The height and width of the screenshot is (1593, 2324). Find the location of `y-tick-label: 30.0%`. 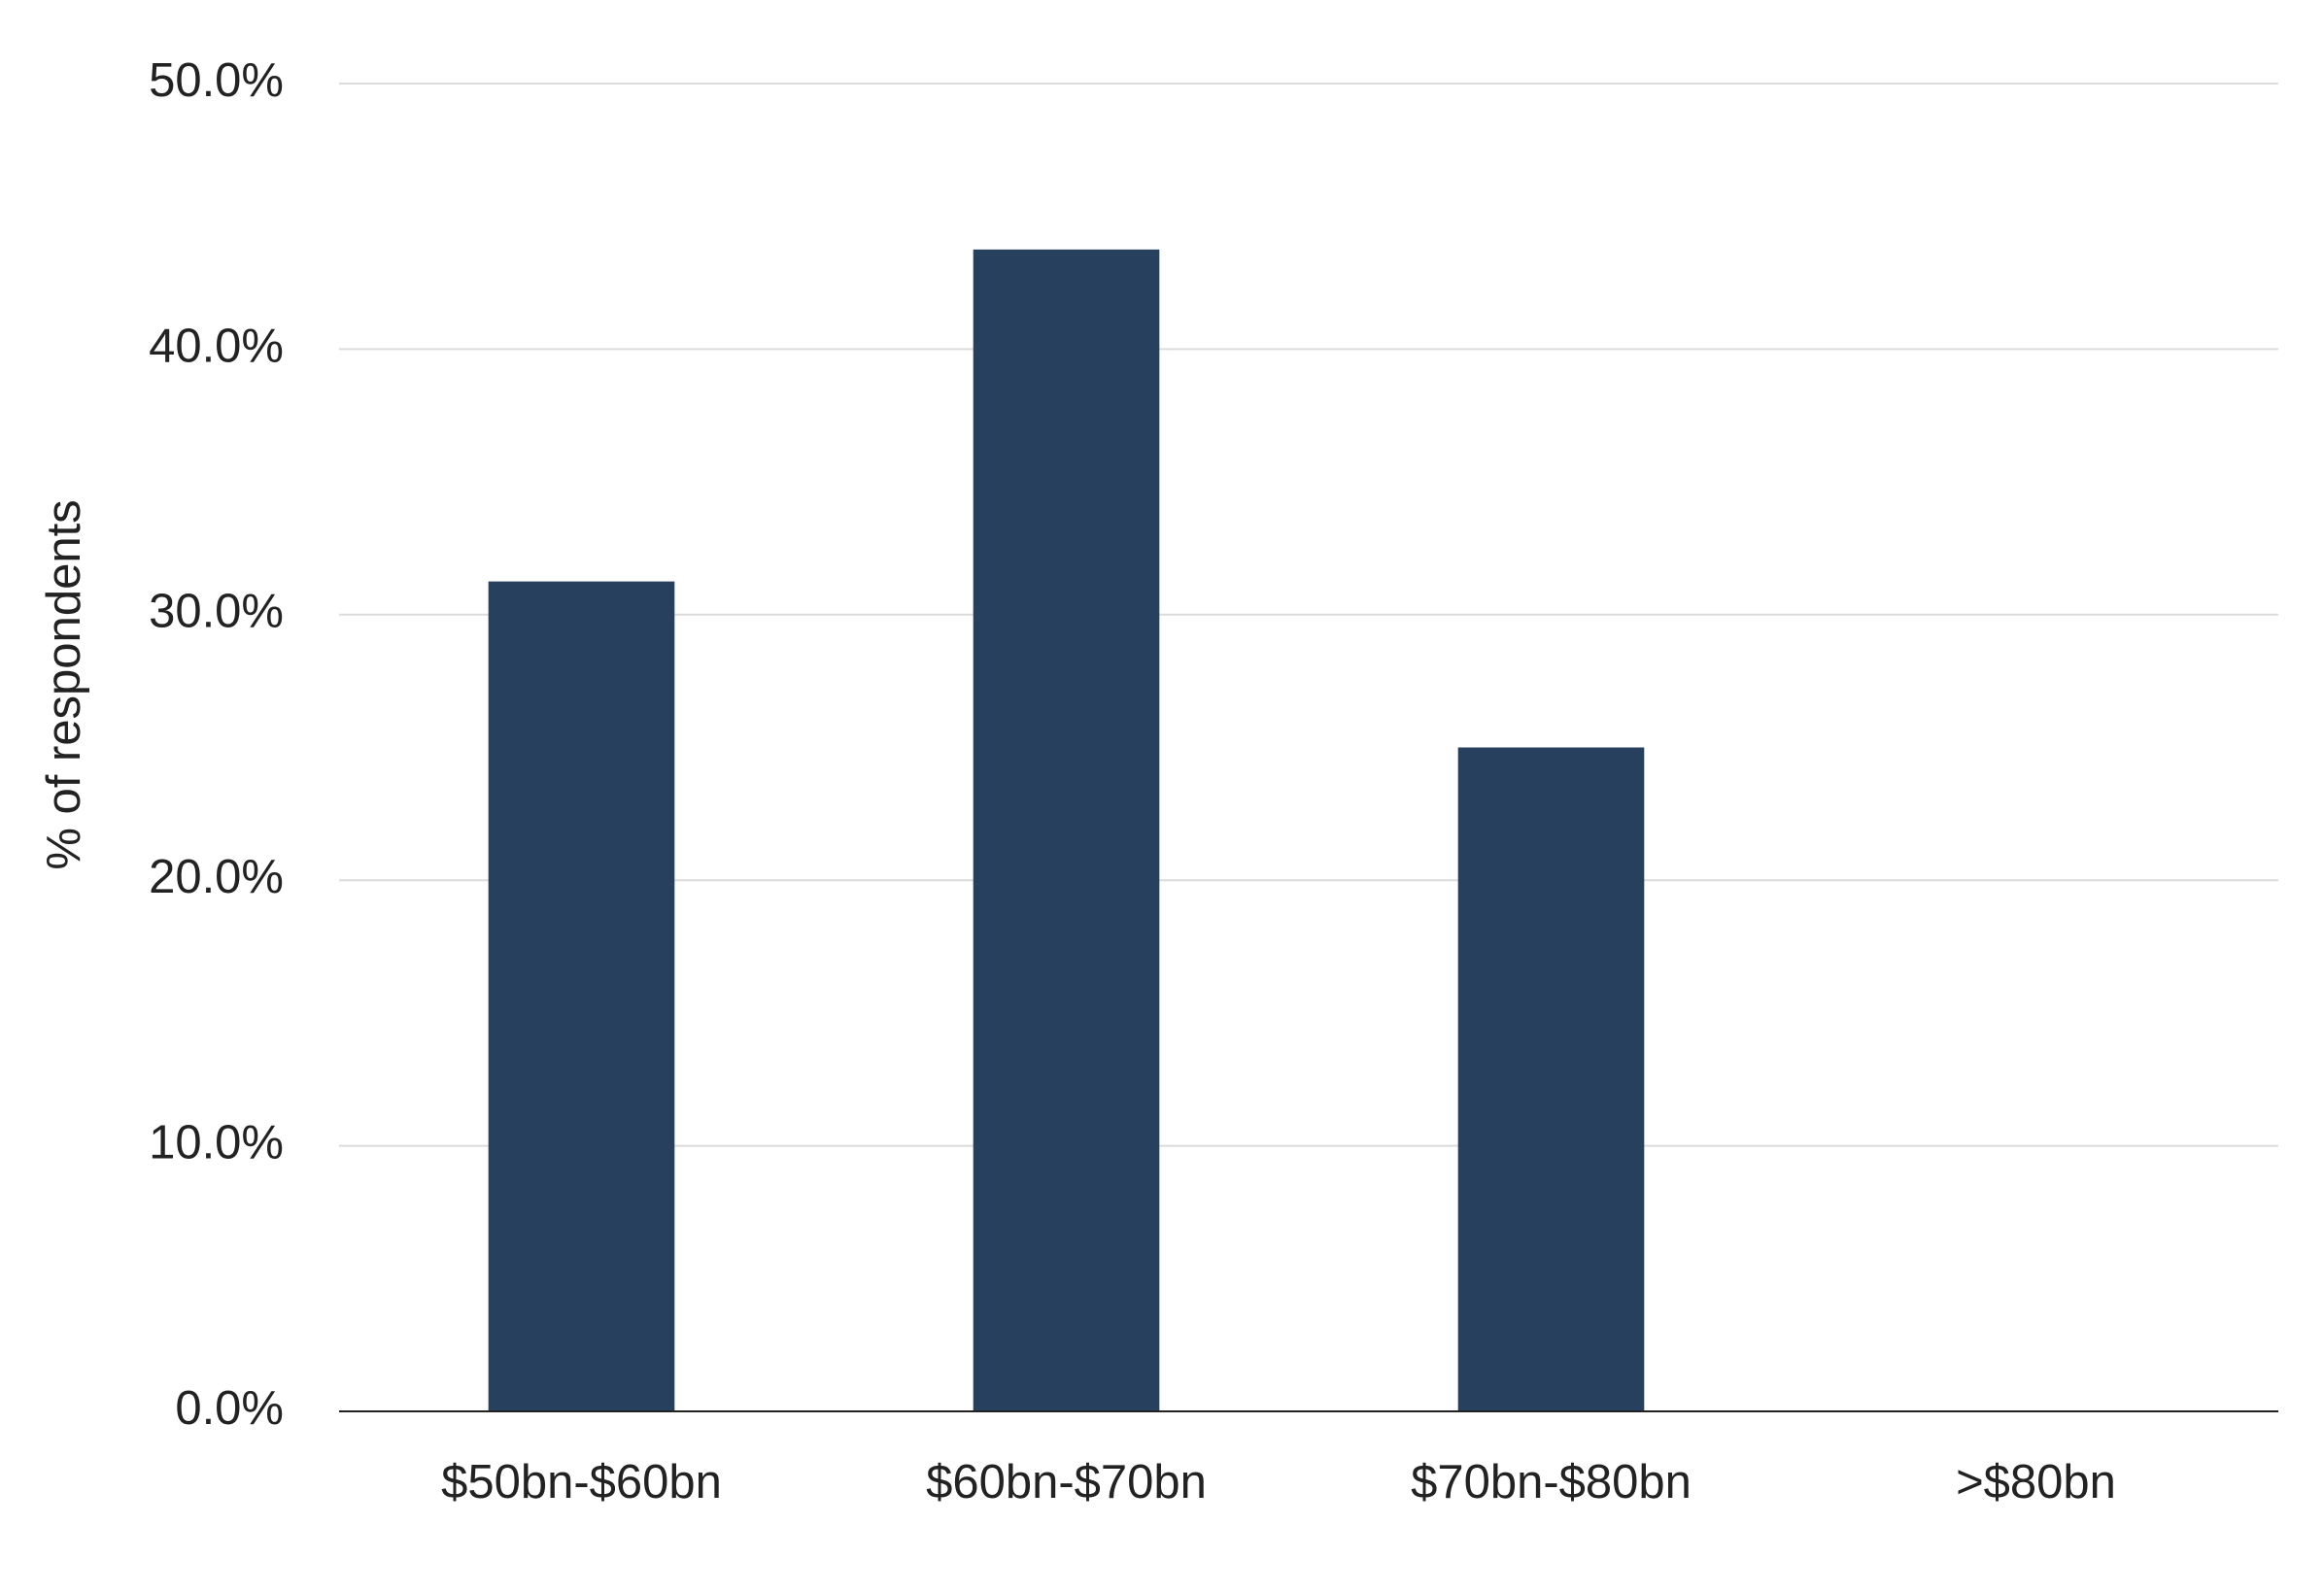

y-tick-label: 30.0% is located at coordinates (217, 612).